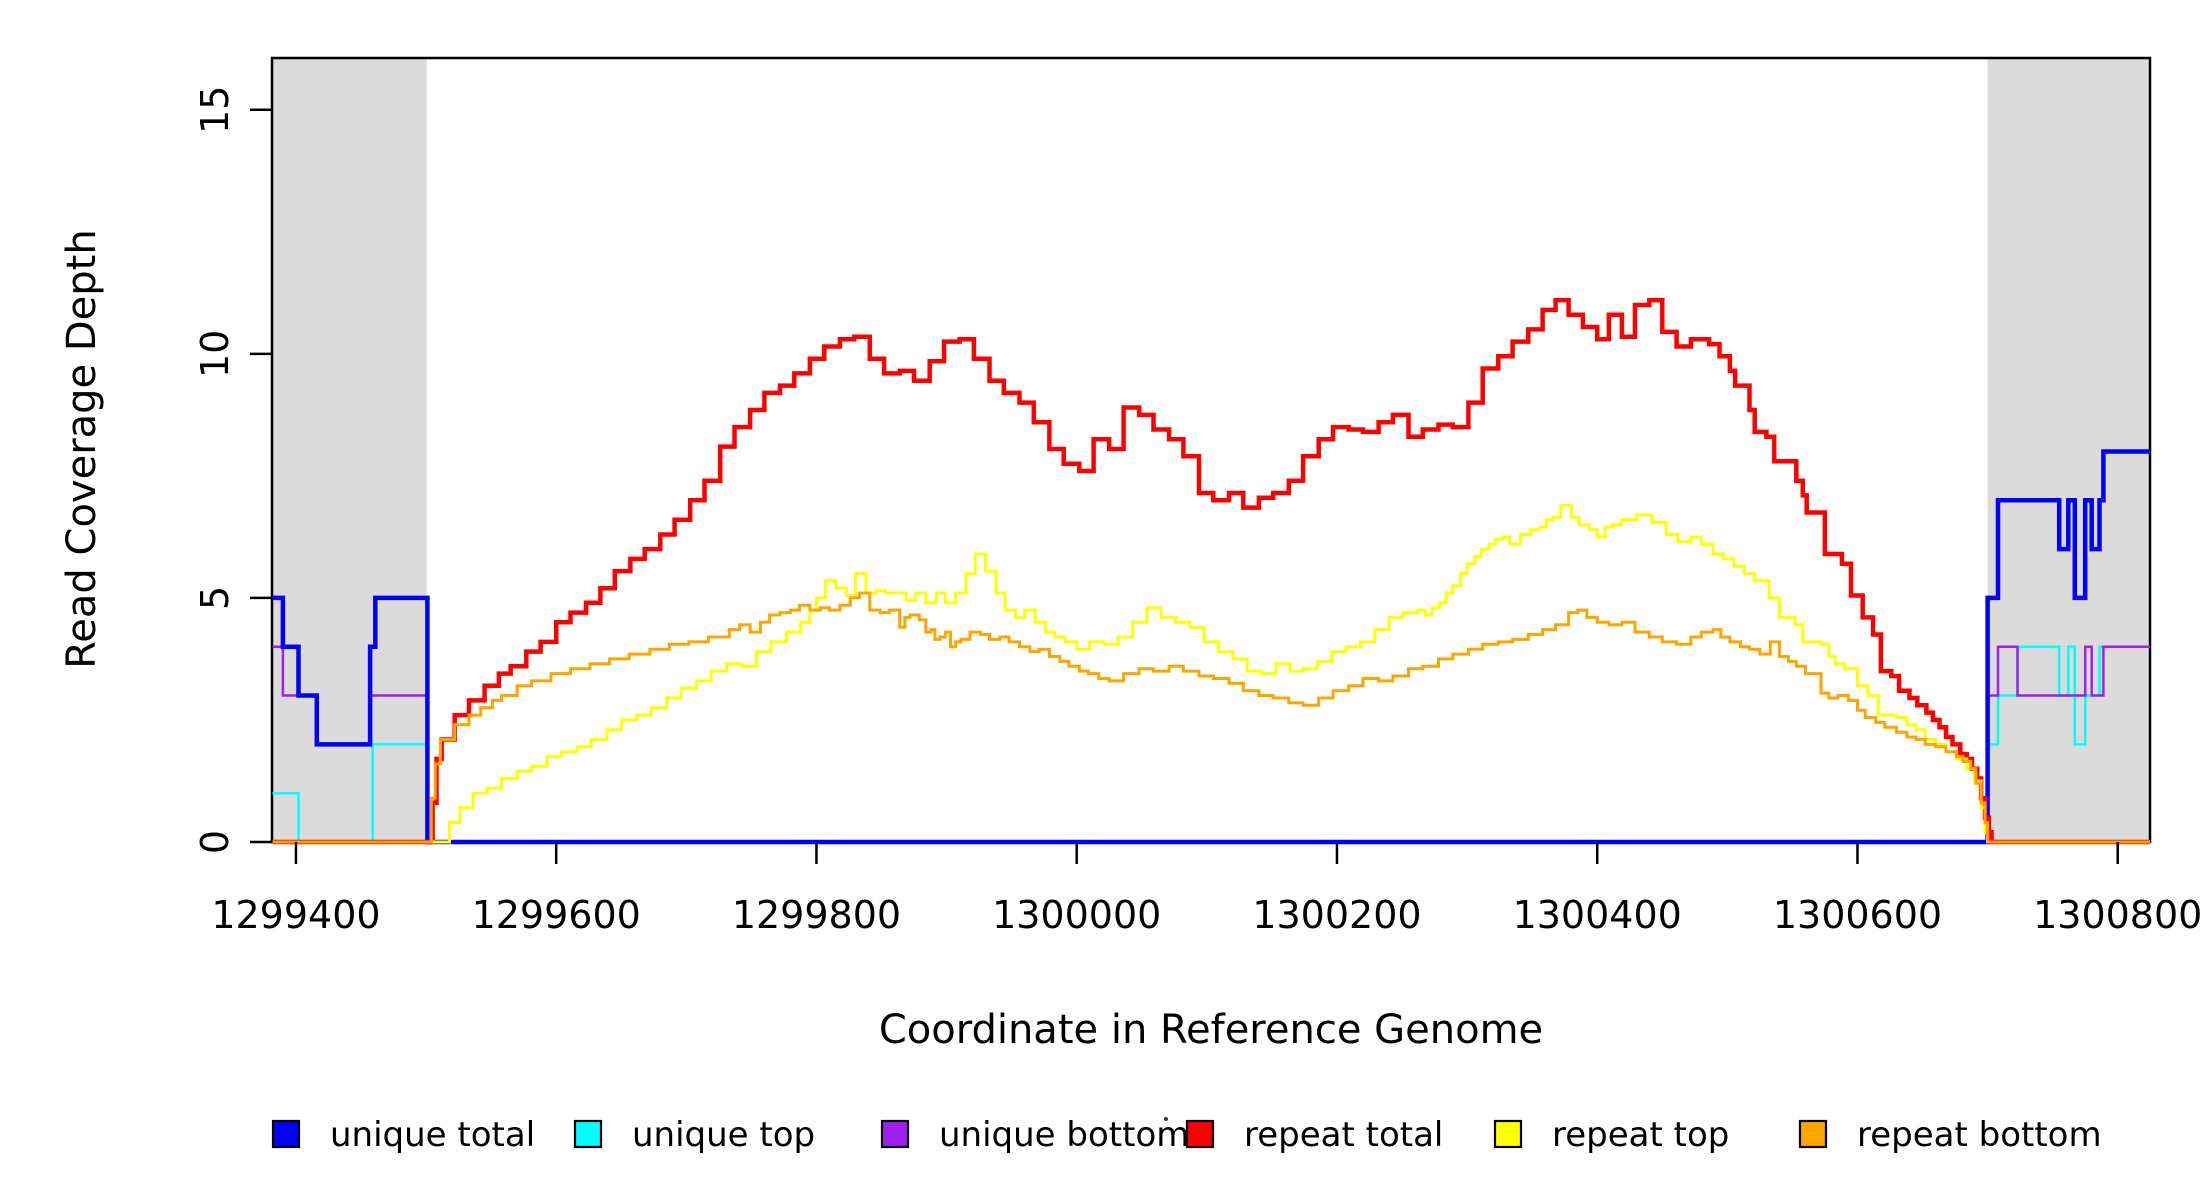 This screenshot has height=1200, width=2200. I want to click on artifact-dot, so click(1166, 1119).